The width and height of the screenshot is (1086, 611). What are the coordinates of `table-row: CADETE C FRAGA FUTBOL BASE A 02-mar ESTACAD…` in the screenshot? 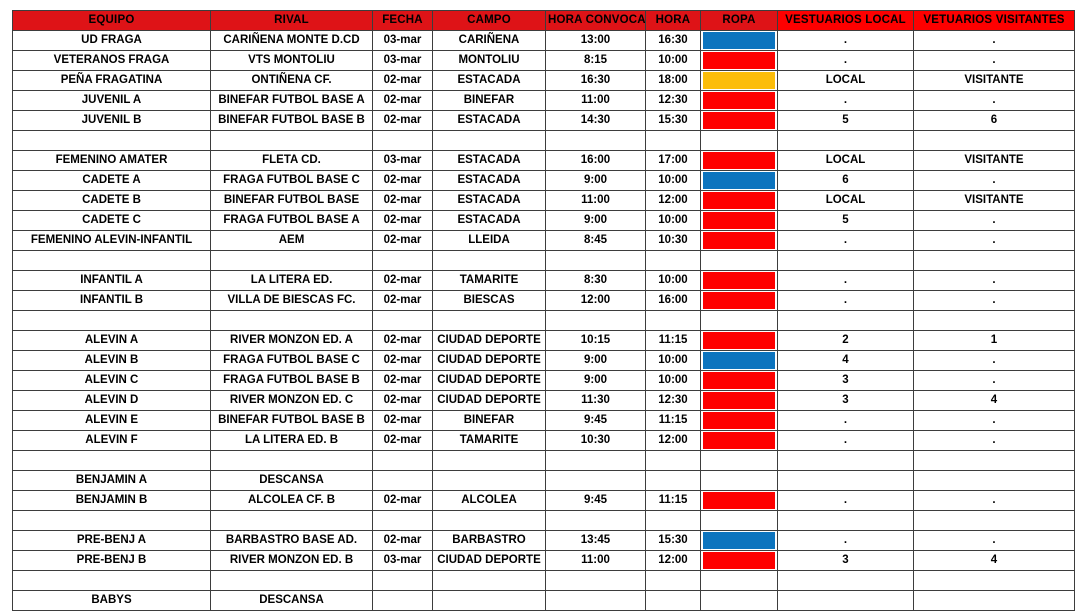 It's located at (543, 220).